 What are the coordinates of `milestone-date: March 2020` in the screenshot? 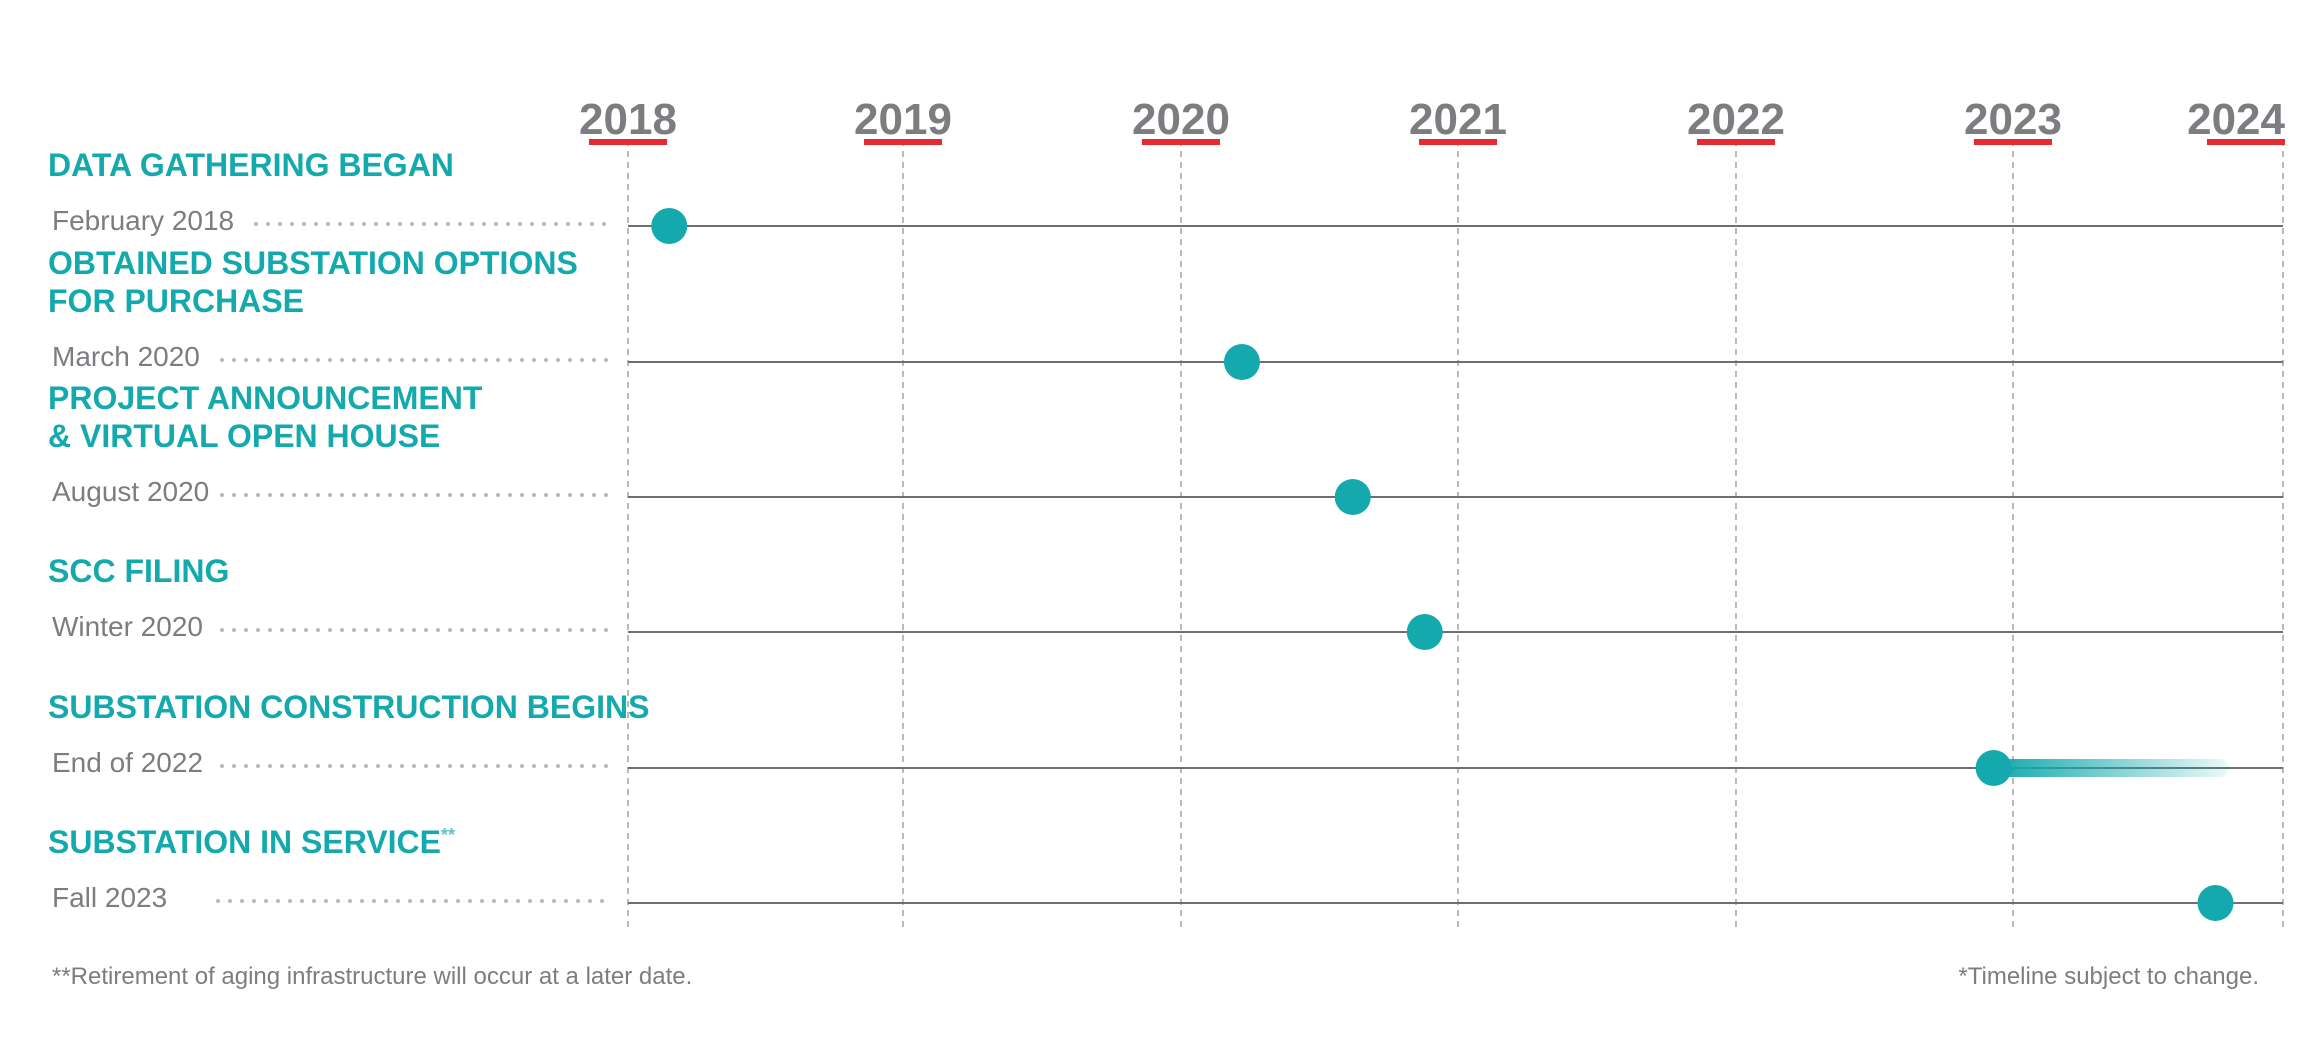 It's located at (126, 356).